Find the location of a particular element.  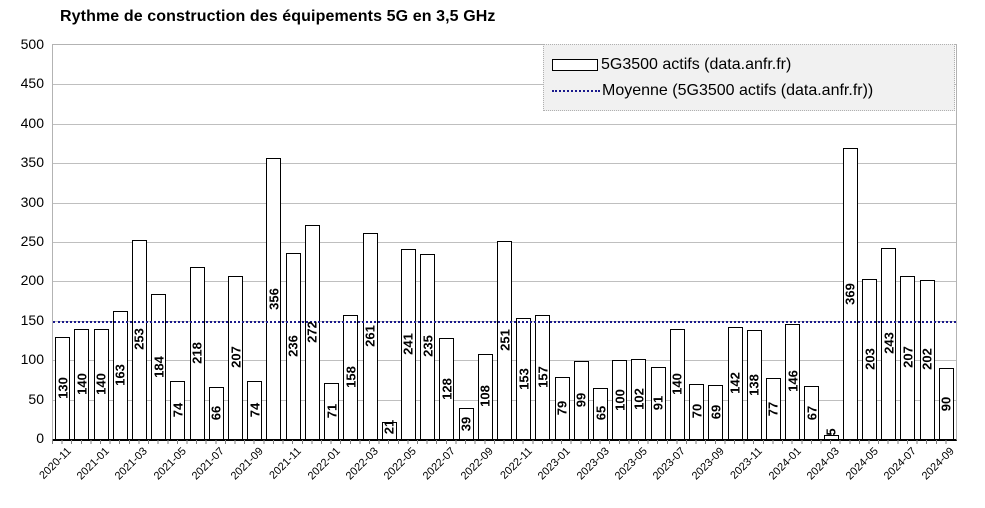

bar-value-label: 218 is located at coordinates (197, 353).